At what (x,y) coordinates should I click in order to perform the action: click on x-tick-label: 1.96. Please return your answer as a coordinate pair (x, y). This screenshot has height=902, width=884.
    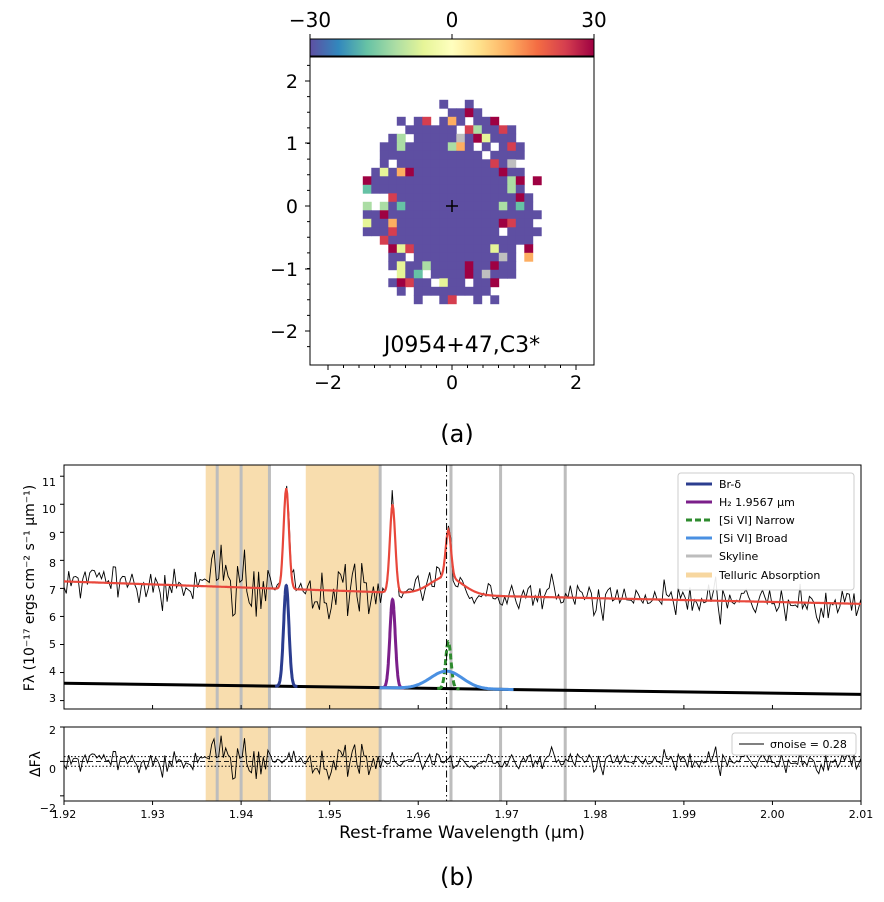
    Looking at the image, I should click on (418, 814).